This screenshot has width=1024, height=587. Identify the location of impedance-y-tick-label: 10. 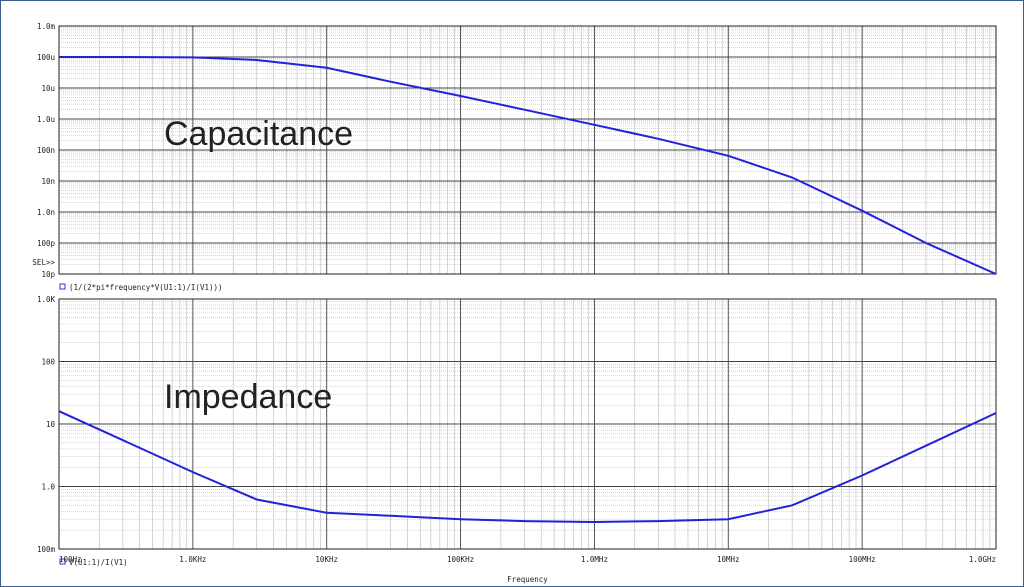
(51, 424).